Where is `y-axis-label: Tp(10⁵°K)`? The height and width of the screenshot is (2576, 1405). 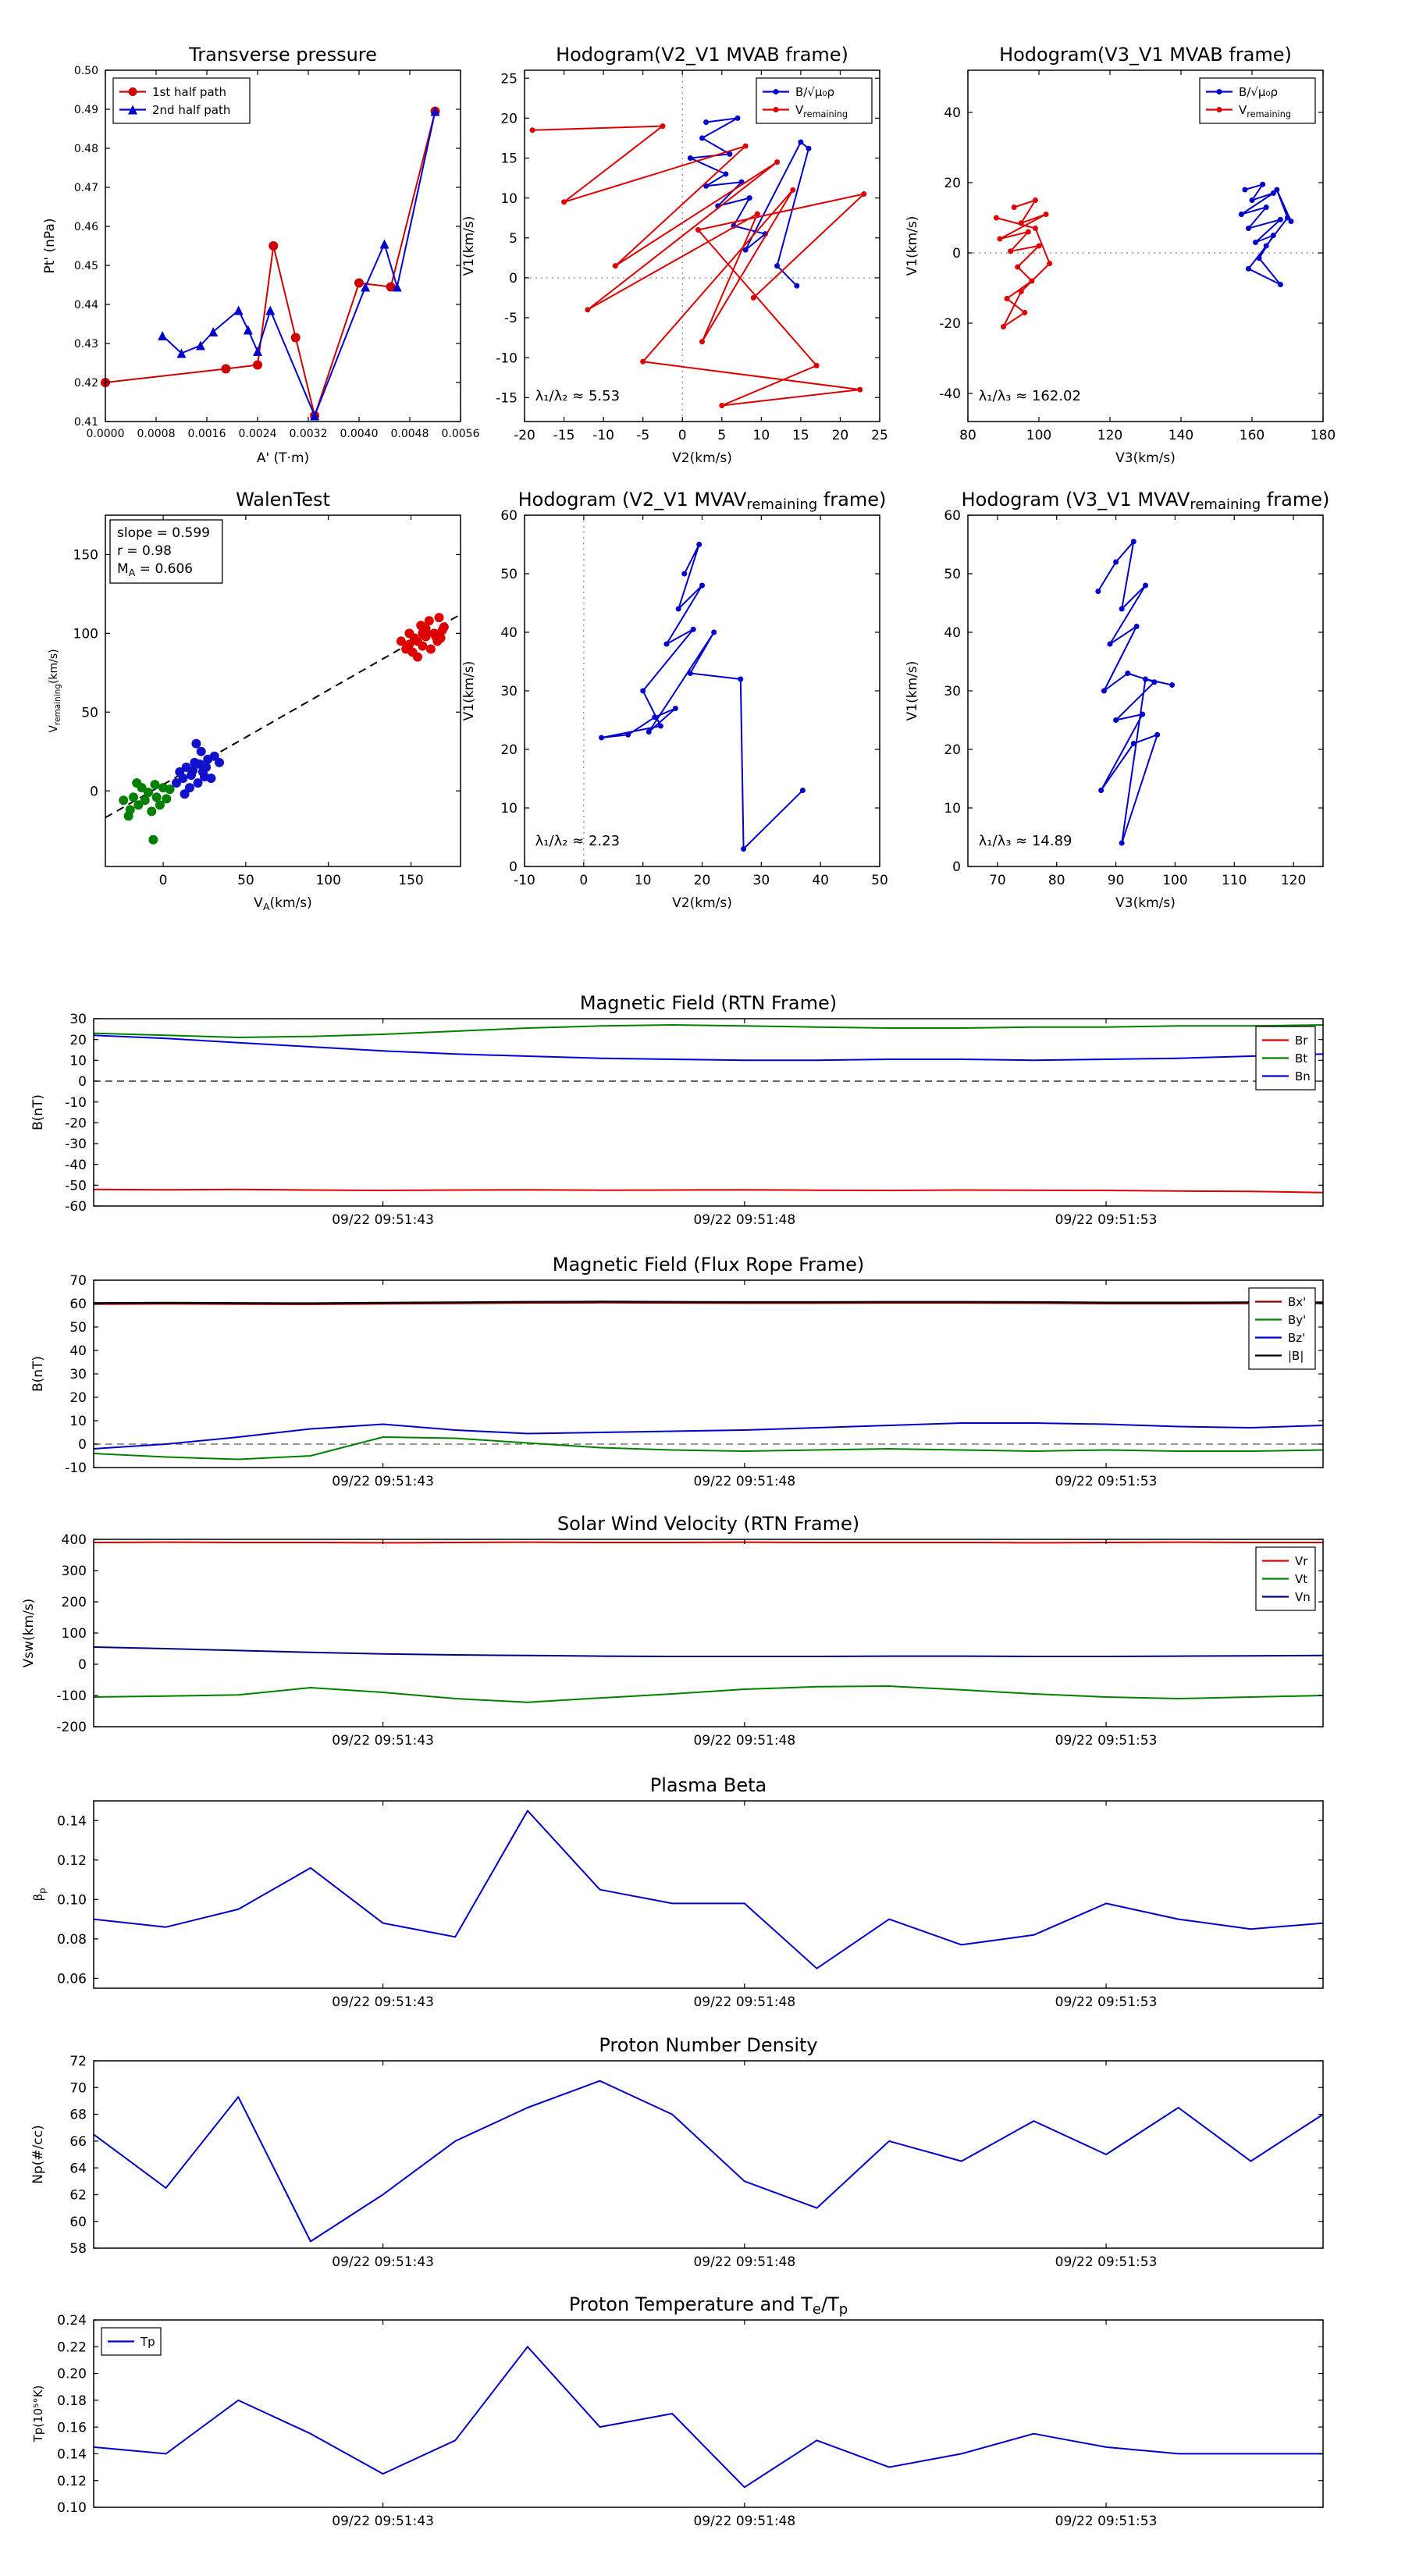
y-axis-label: Tp(10⁵°K) is located at coordinates (38, 2414).